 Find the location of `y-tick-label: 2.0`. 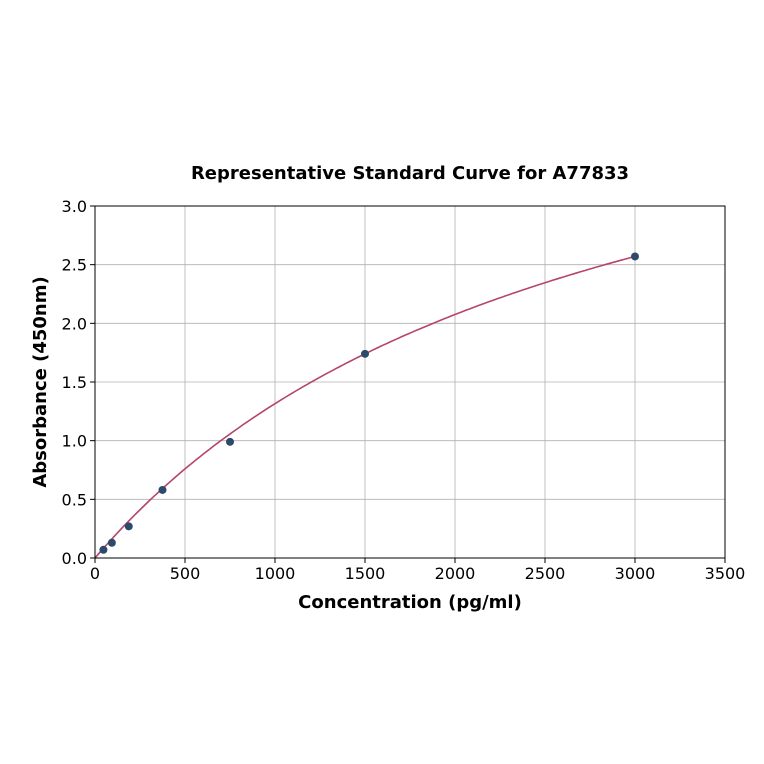

y-tick-label: 2.0 is located at coordinates (74, 323).